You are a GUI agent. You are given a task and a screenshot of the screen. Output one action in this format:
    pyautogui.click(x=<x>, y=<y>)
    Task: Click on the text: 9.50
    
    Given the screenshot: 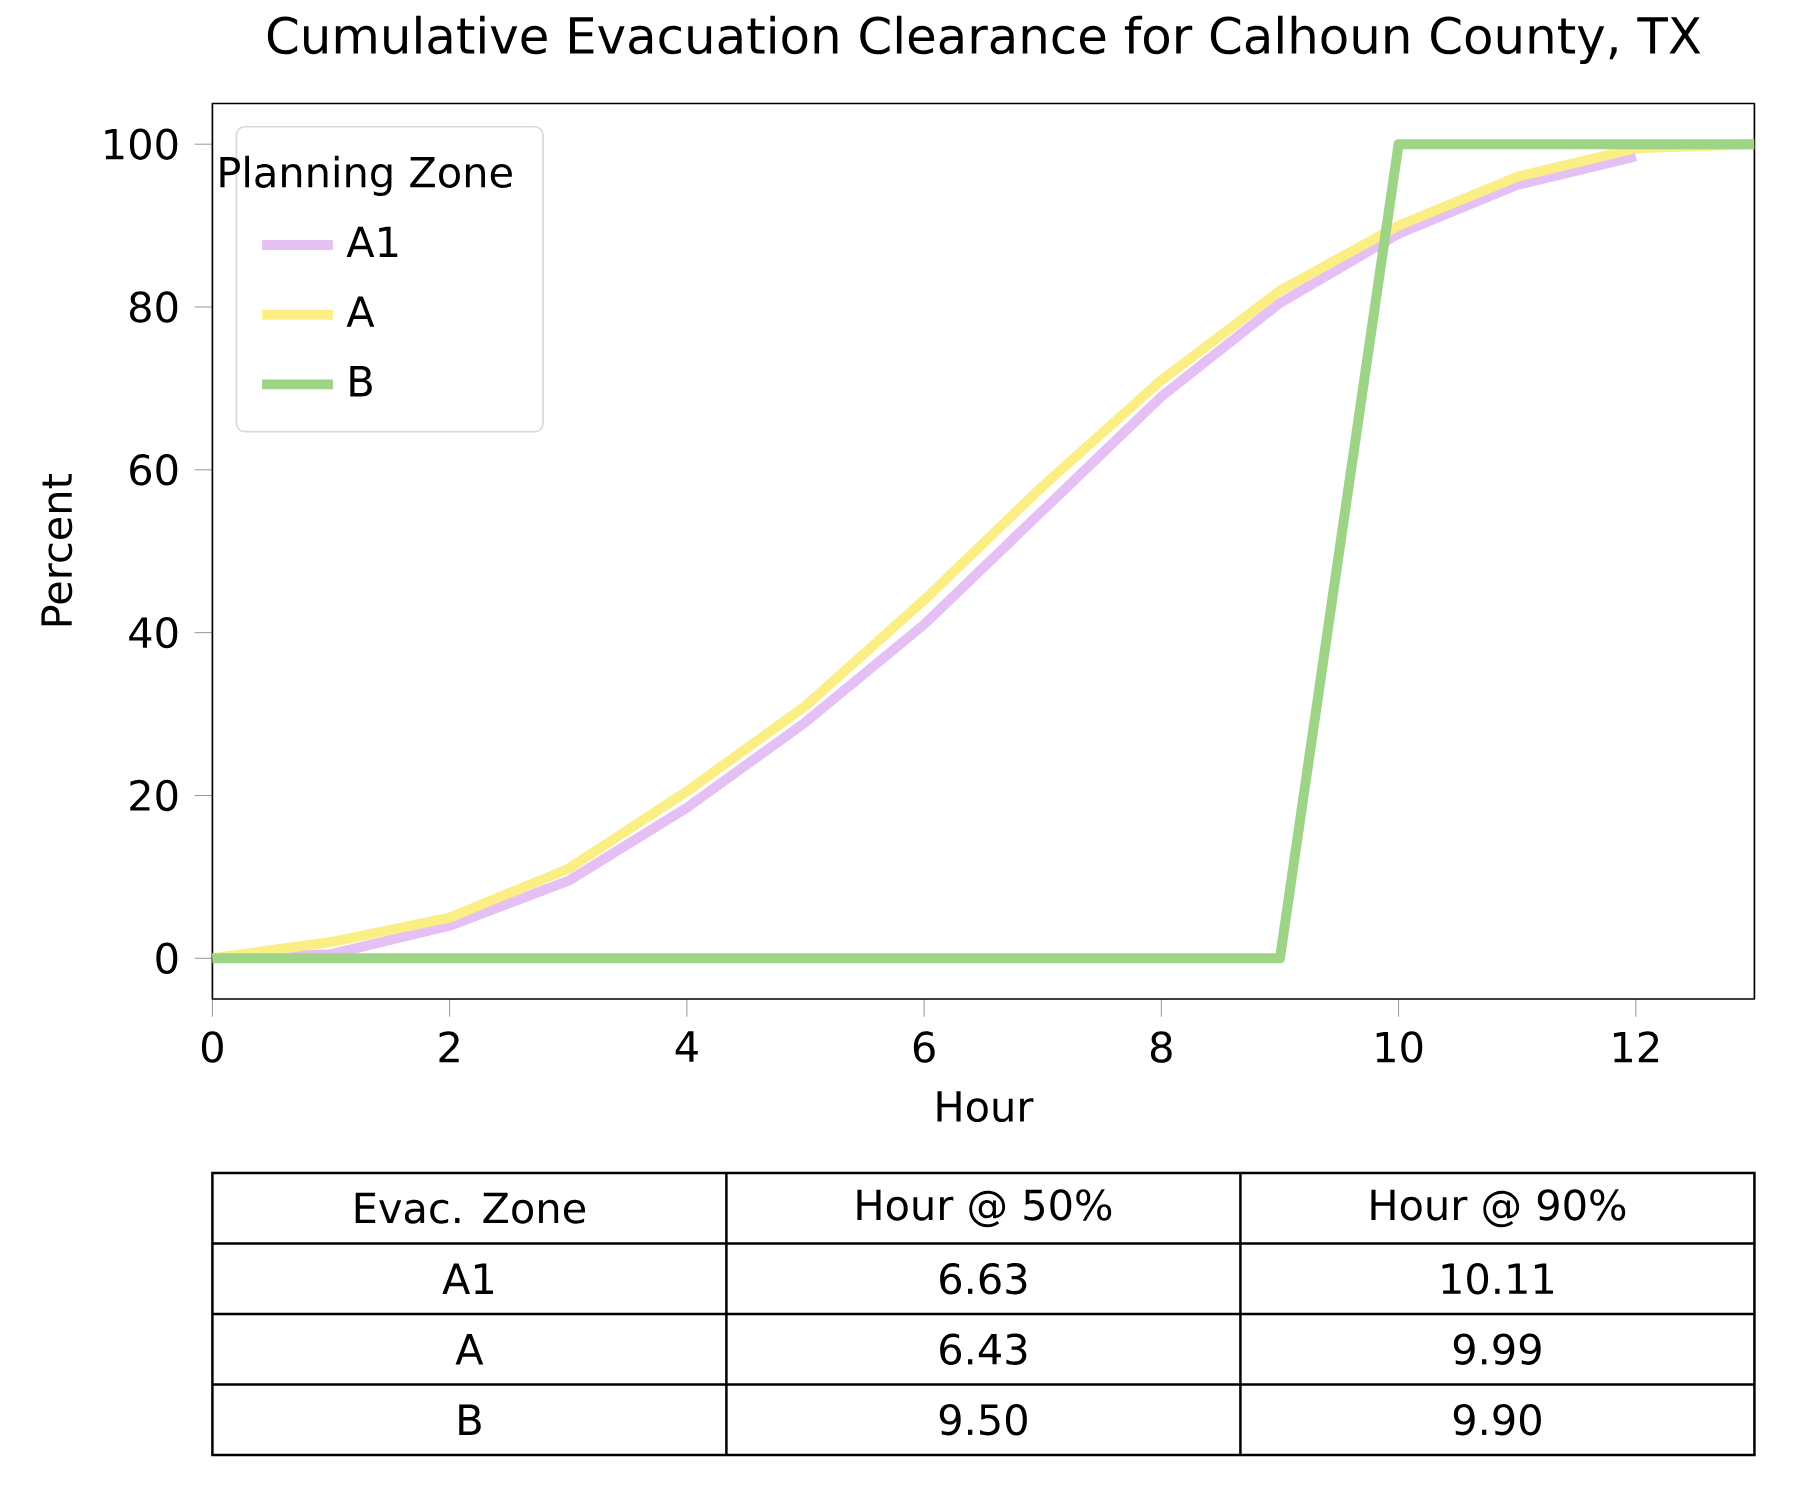 What is the action you would take?
    pyautogui.click(x=983, y=1420)
    